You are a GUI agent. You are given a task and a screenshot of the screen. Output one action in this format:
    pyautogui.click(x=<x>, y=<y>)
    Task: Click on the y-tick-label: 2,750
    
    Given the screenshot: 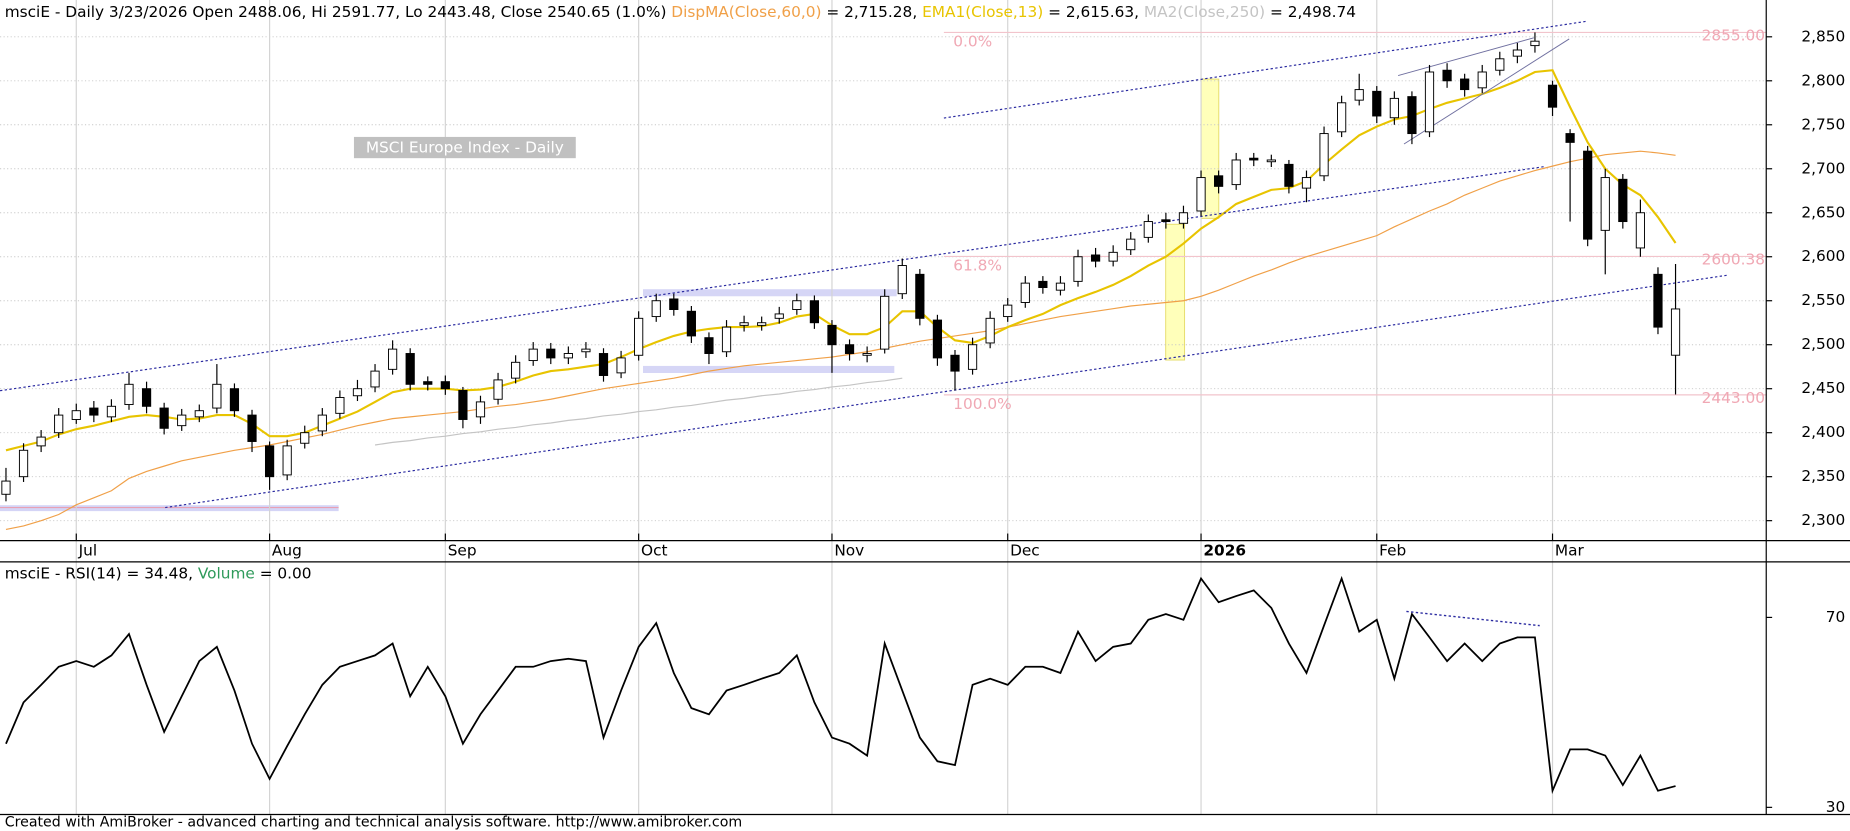 What is the action you would take?
    pyautogui.click(x=1823, y=124)
    